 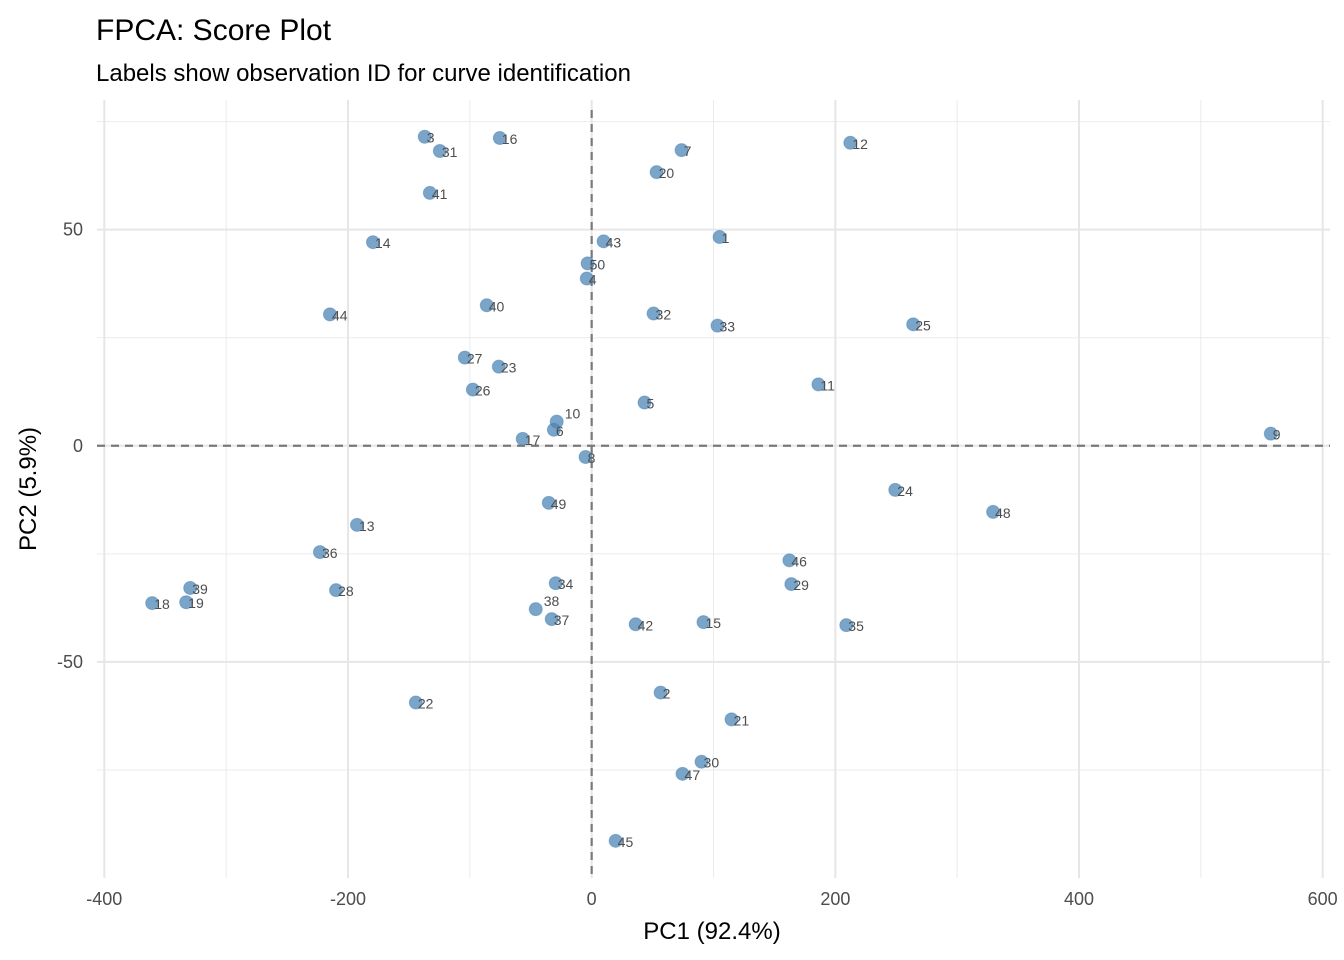 What do you see at coordinates (712, 763) in the screenshot?
I see `point-label: 30` at bounding box center [712, 763].